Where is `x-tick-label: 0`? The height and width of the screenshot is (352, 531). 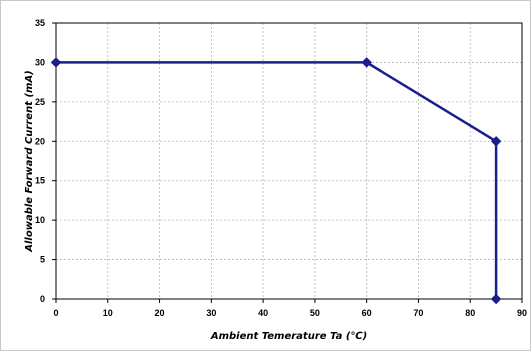
x-tick-label: 0 is located at coordinates (55, 313).